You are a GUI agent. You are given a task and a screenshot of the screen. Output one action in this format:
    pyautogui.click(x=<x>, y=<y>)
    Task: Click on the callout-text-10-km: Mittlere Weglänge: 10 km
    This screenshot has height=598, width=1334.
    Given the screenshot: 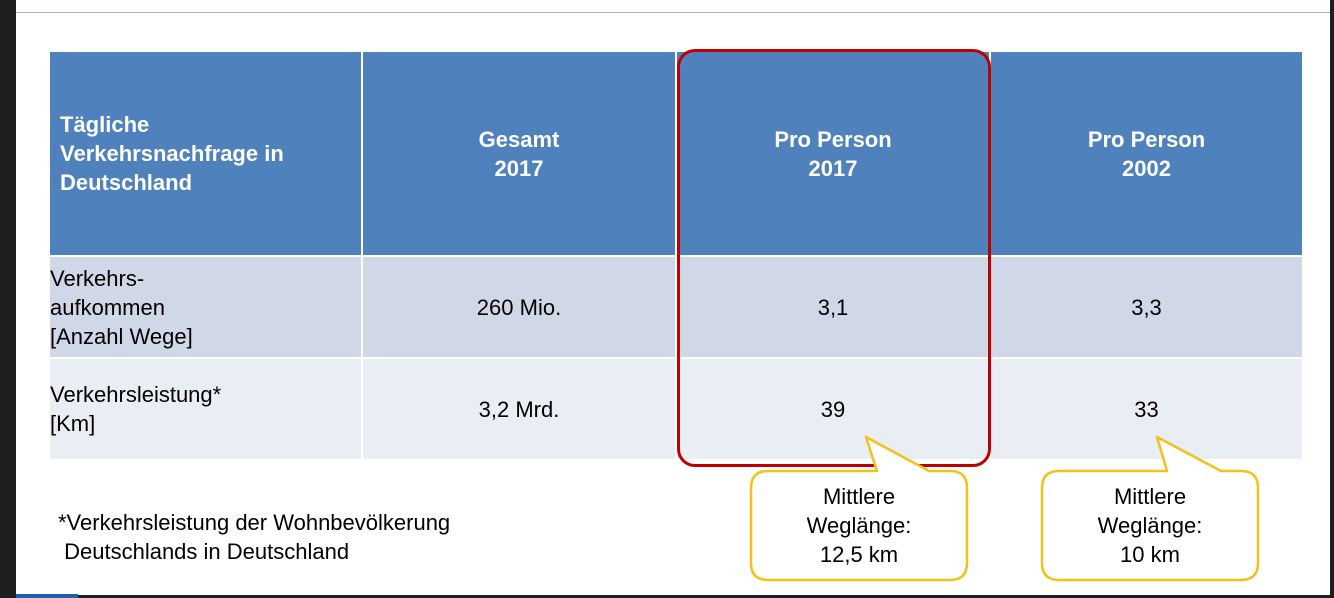 What is the action you would take?
    pyautogui.click(x=1150, y=525)
    